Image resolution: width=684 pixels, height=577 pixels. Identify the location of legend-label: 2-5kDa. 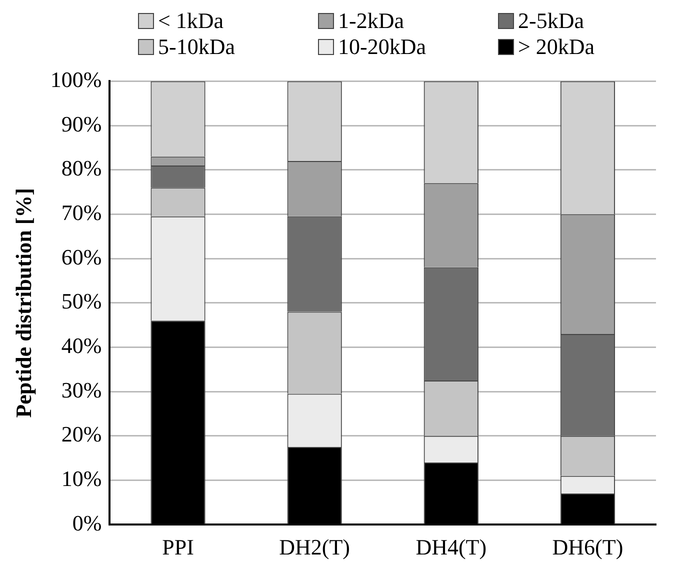
(551, 21).